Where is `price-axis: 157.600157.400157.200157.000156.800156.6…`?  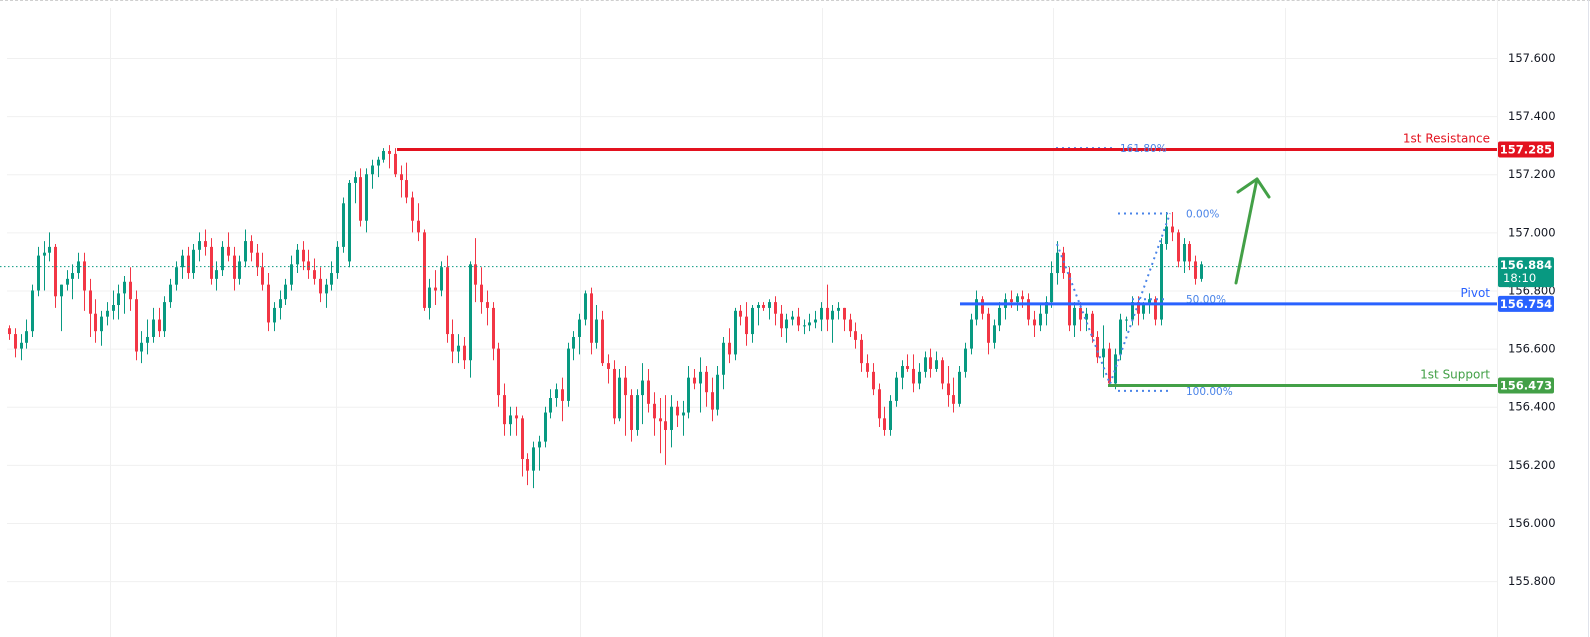 price-axis: 157.600157.400157.200157.000156.800156.6… is located at coordinates (1532, 319).